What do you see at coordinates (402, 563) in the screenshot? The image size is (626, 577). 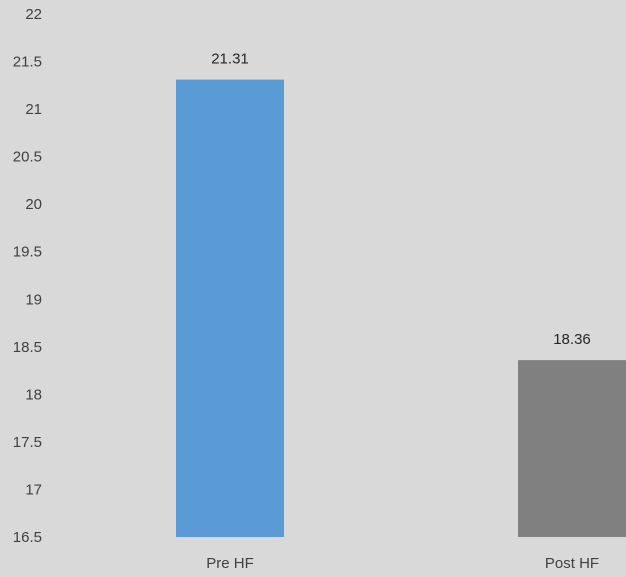 I see `x-axis: Pre HF Post HF` at bounding box center [402, 563].